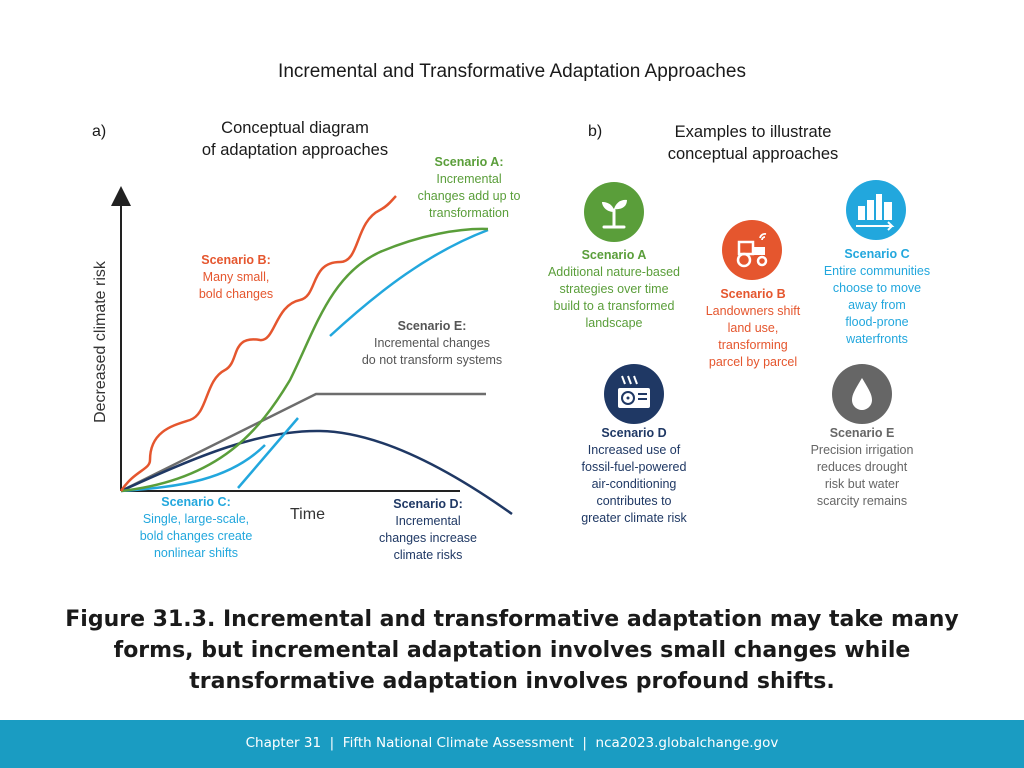 Image resolution: width=1024 pixels, height=768 pixels. What do you see at coordinates (634, 518) in the screenshot?
I see `example-scenario-d-line5: greater climate risk` at bounding box center [634, 518].